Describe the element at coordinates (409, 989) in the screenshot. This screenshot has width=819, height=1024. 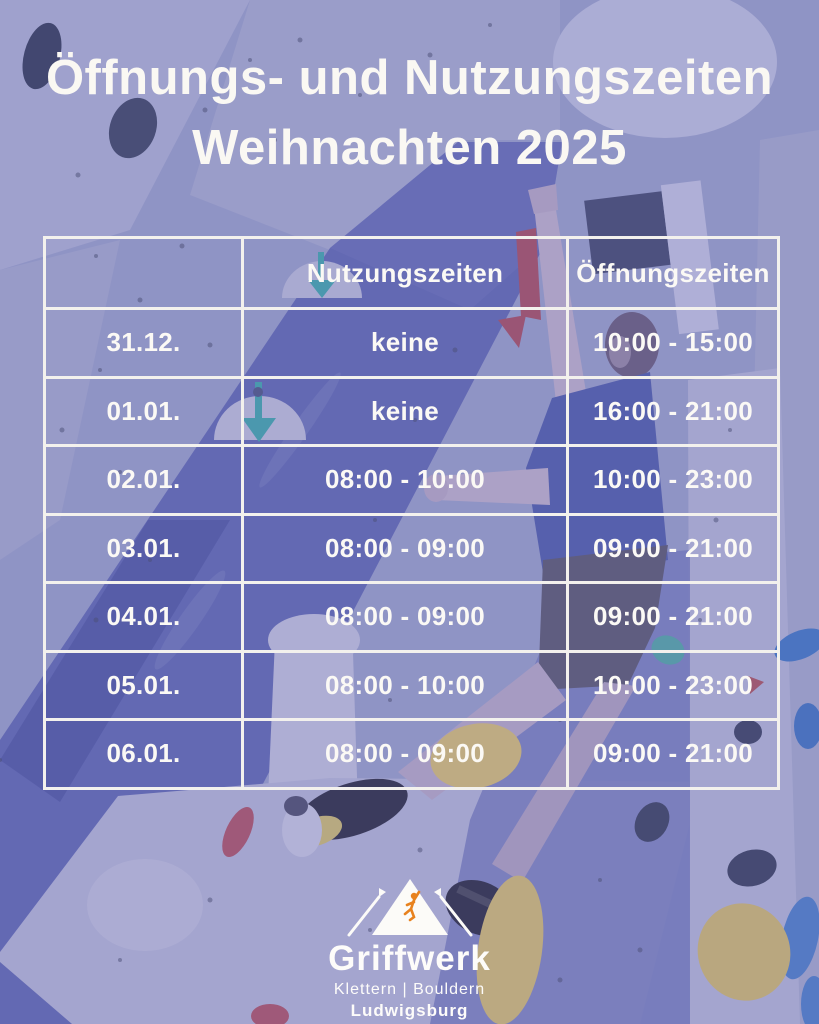
I see `logo-tagline: Klettern | Bouldern` at that location.